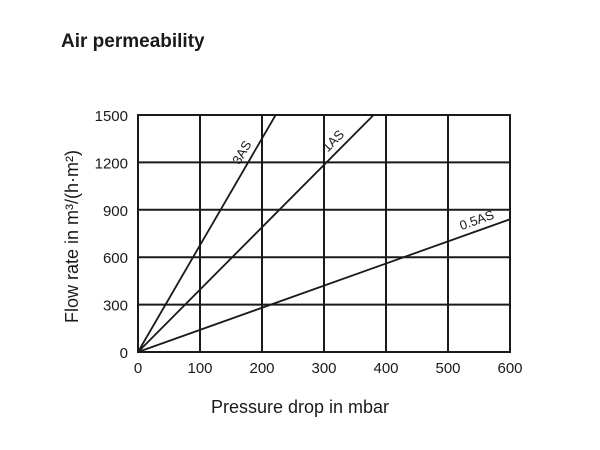  What do you see at coordinates (124, 353) in the screenshot?
I see `y-tick-label: 0` at bounding box center [124, 353].